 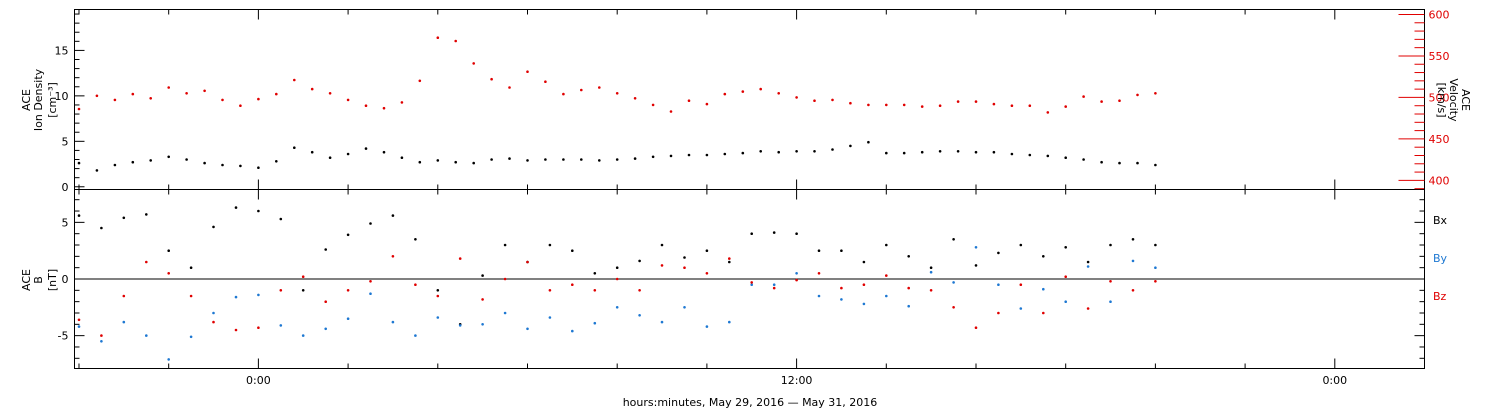 I want to click on bfield-tick-label: -5, so click(x=63, y=336).